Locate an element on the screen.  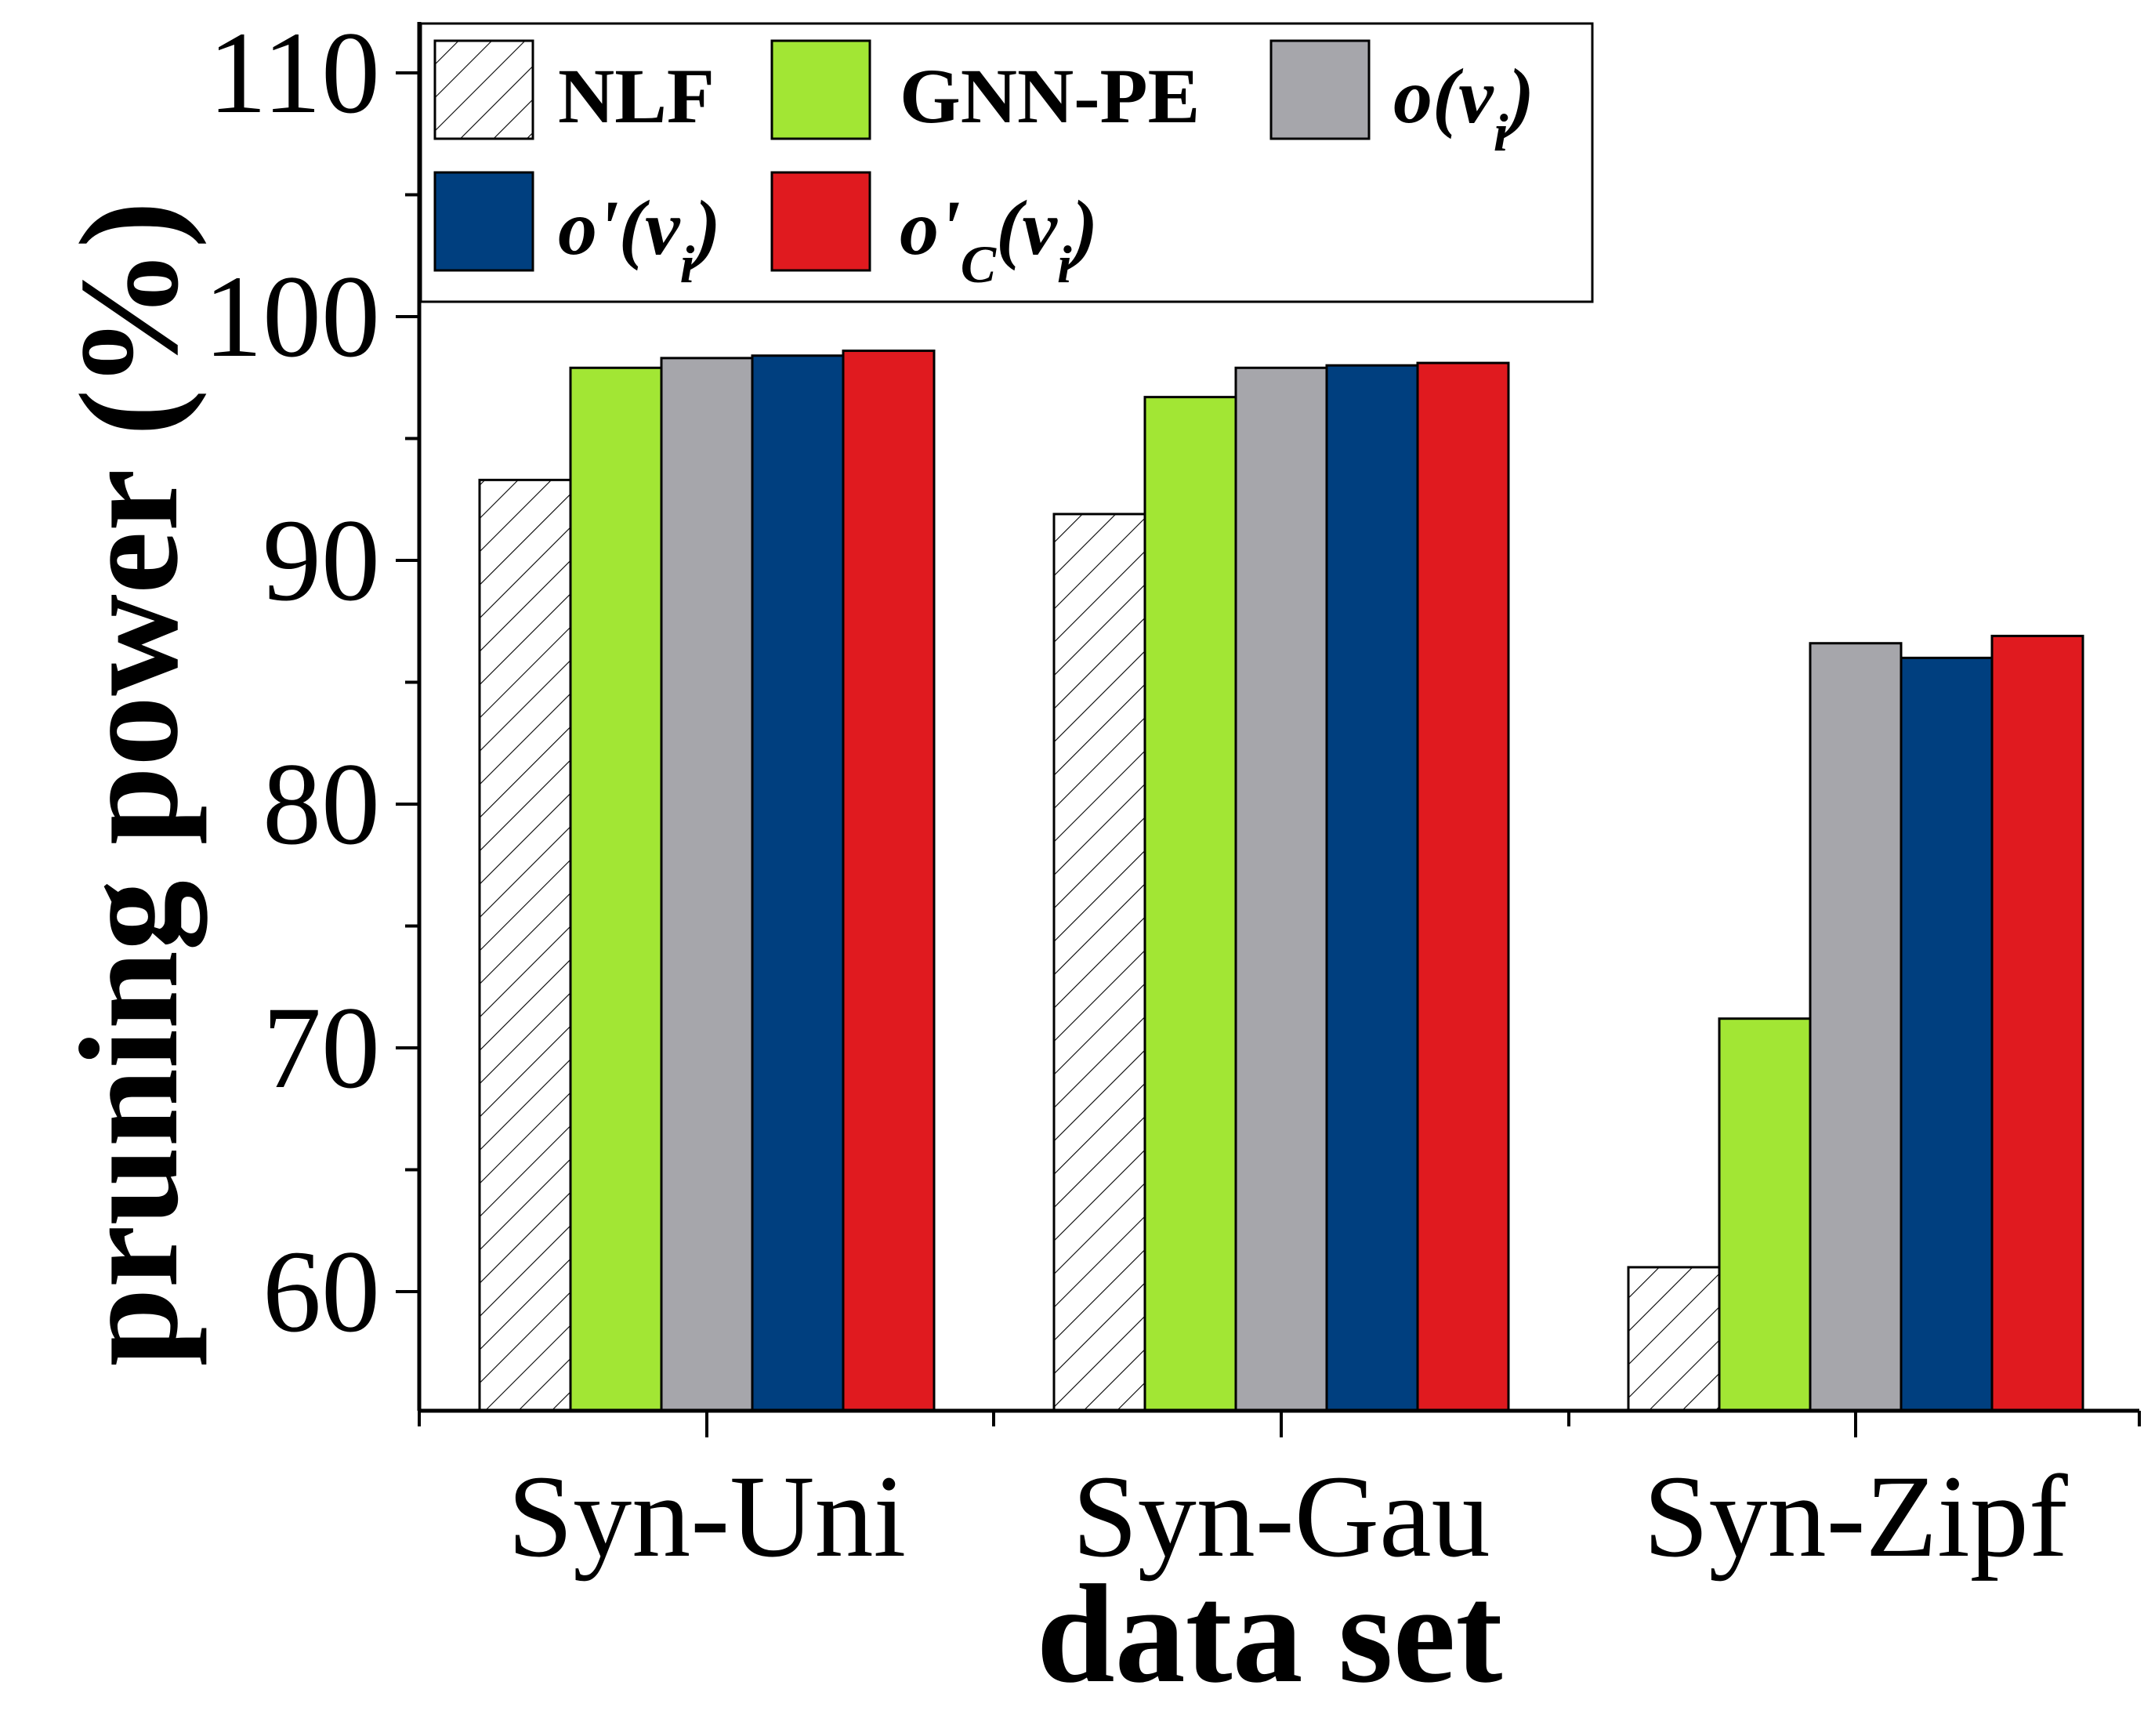
y-tick-label: 110 is located at coordinates (294, 73).